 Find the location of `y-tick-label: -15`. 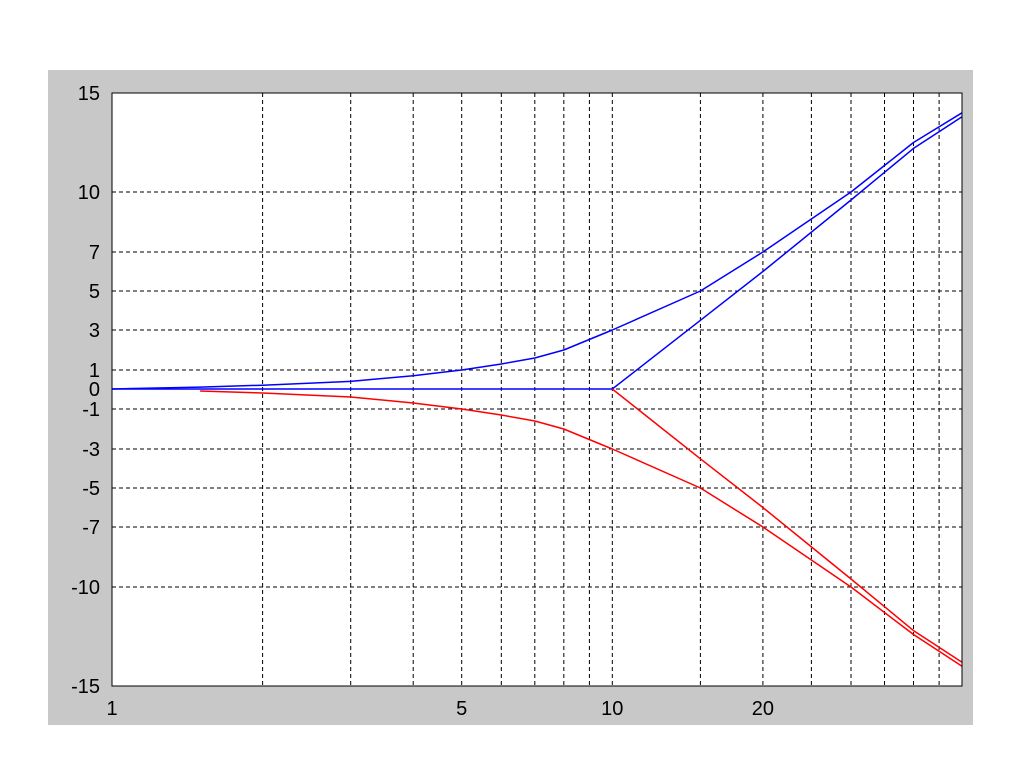

y-tick-label: -15 is located at coordinates (85, 687).